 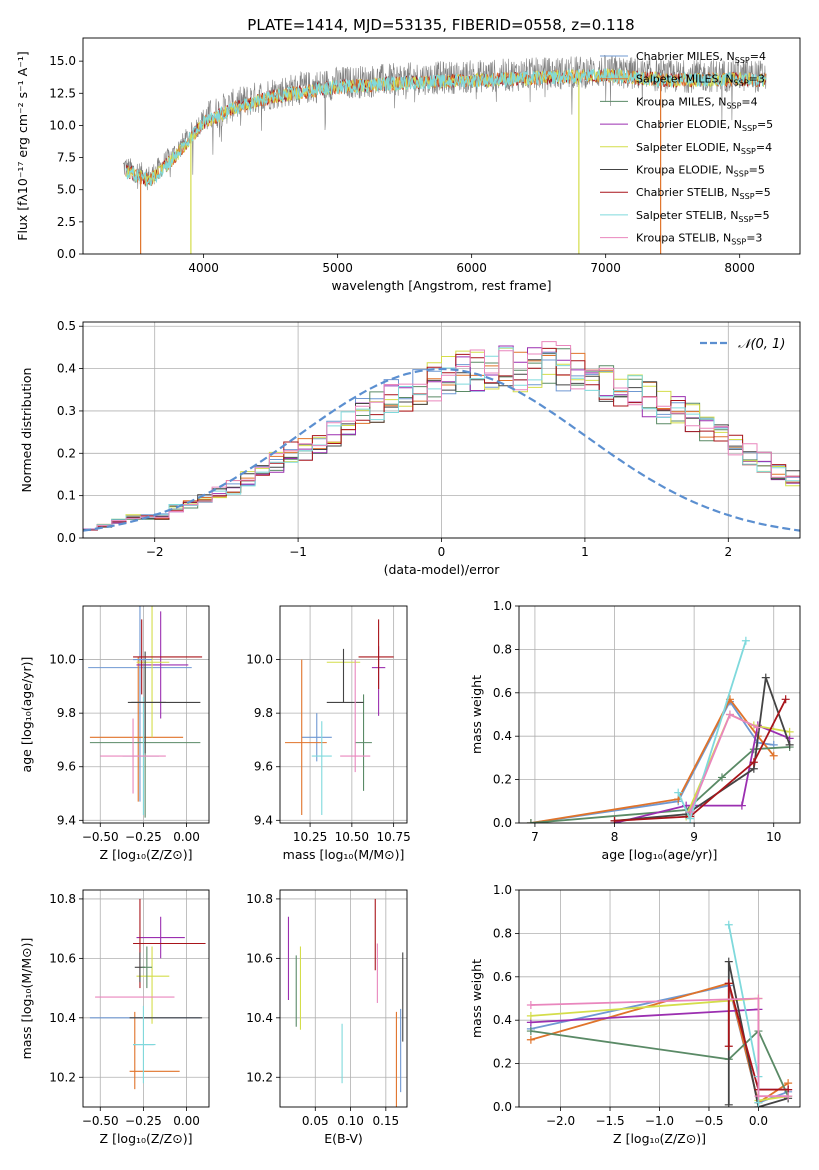 I want to click on y-tick-label: 10.8, so click(x=62, y=899).